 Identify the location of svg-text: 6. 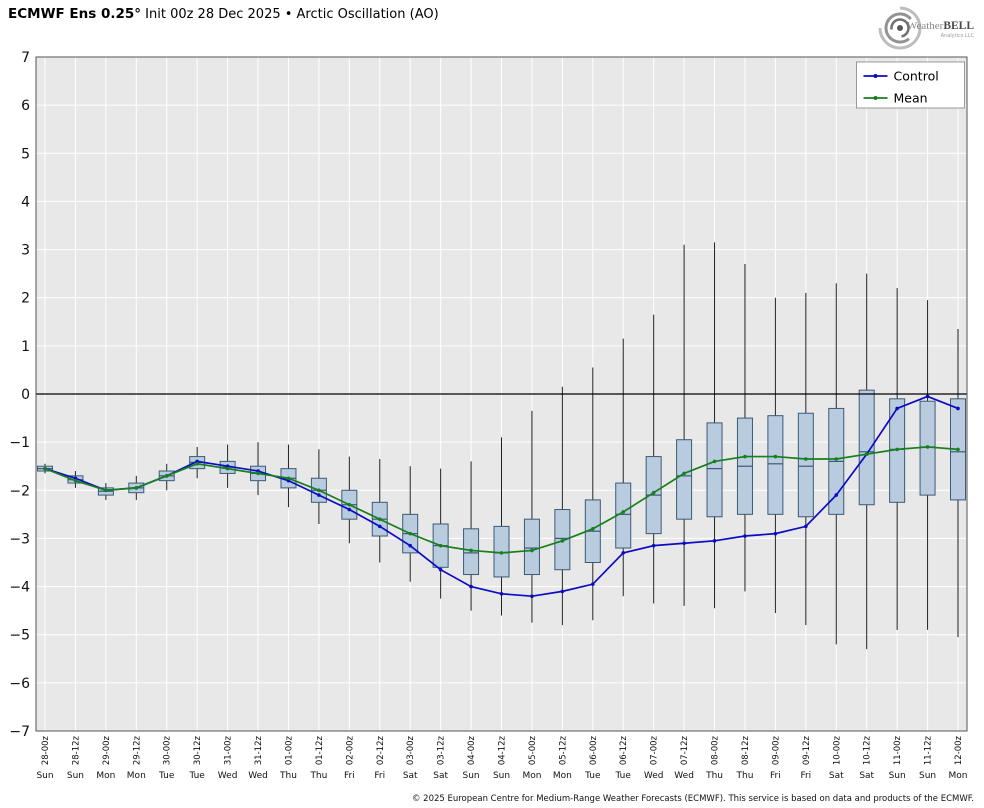
(25, 106).